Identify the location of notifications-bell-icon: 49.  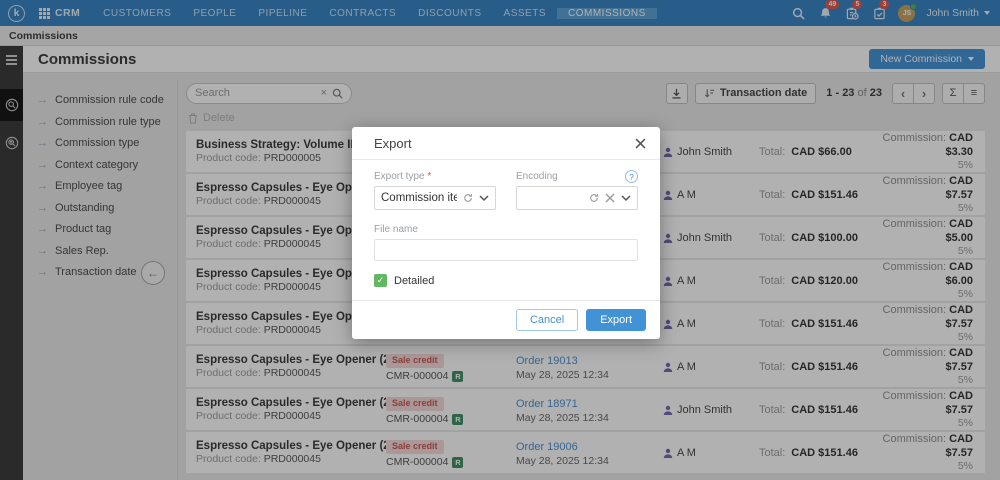
(828, 10).